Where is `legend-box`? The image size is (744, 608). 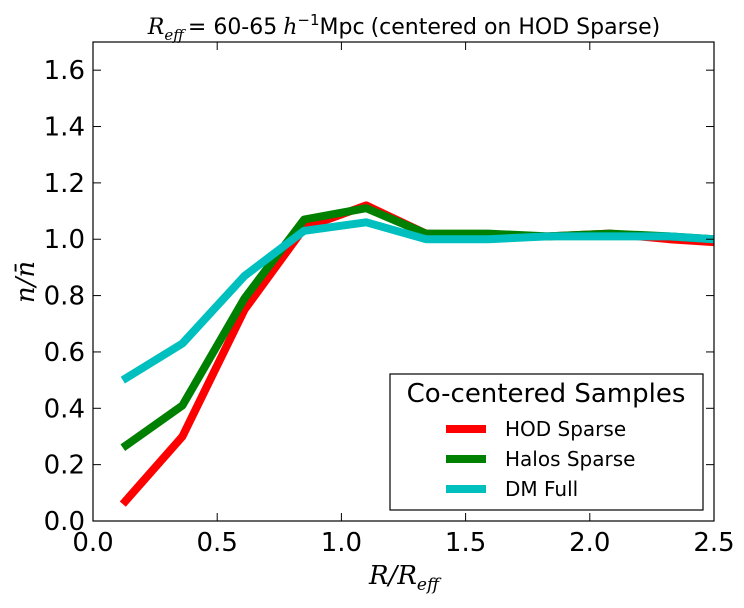 legend-box is located at coordinates (546, 442).